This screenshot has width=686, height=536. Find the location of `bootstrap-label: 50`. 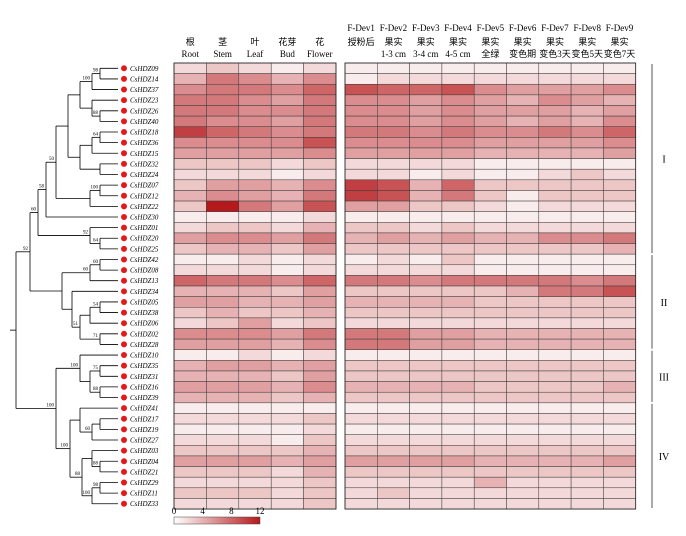

bootstrap-label: 50 is located at coordinates (52, 159).